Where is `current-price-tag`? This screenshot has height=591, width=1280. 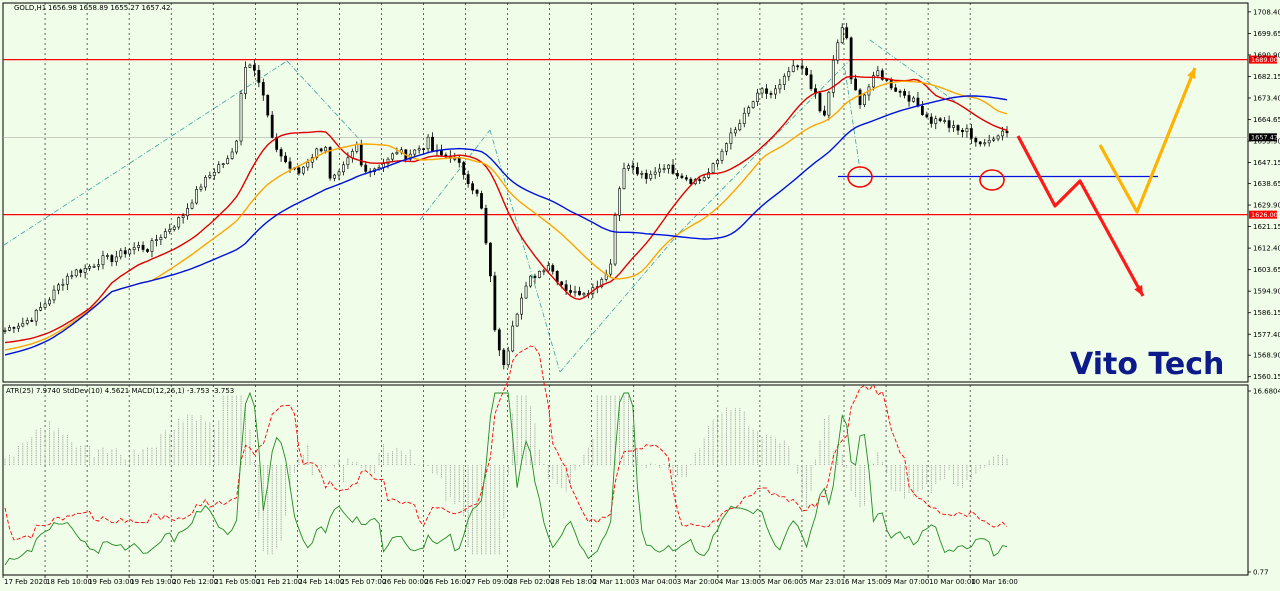
current-price-tag is located at coordinates (1263, 137).